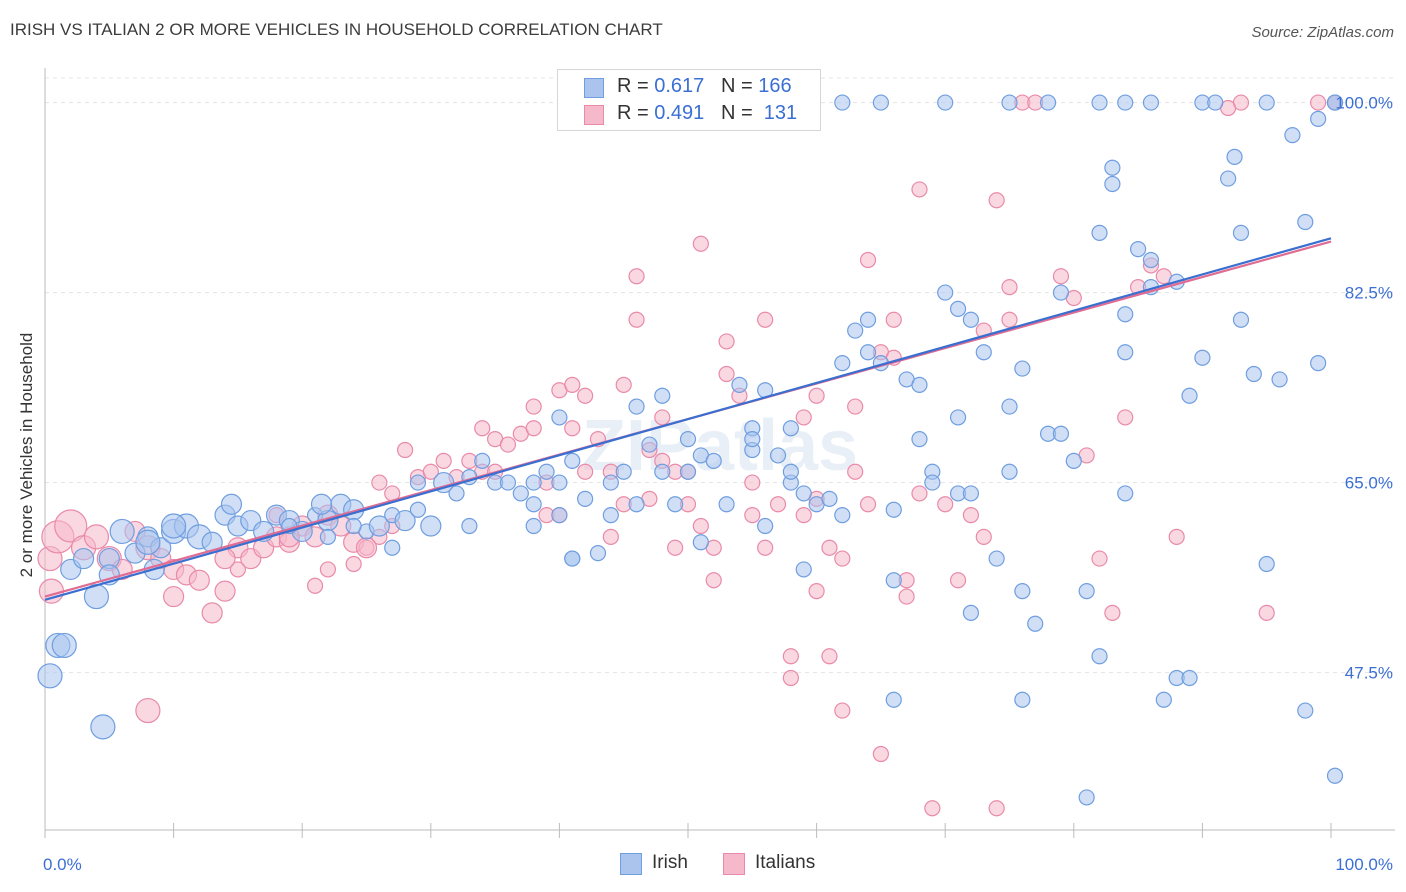 The width and height of the screenshot is (1406, 892). I want to click on y-tick-label: 65.0%, so click(1369, 483).